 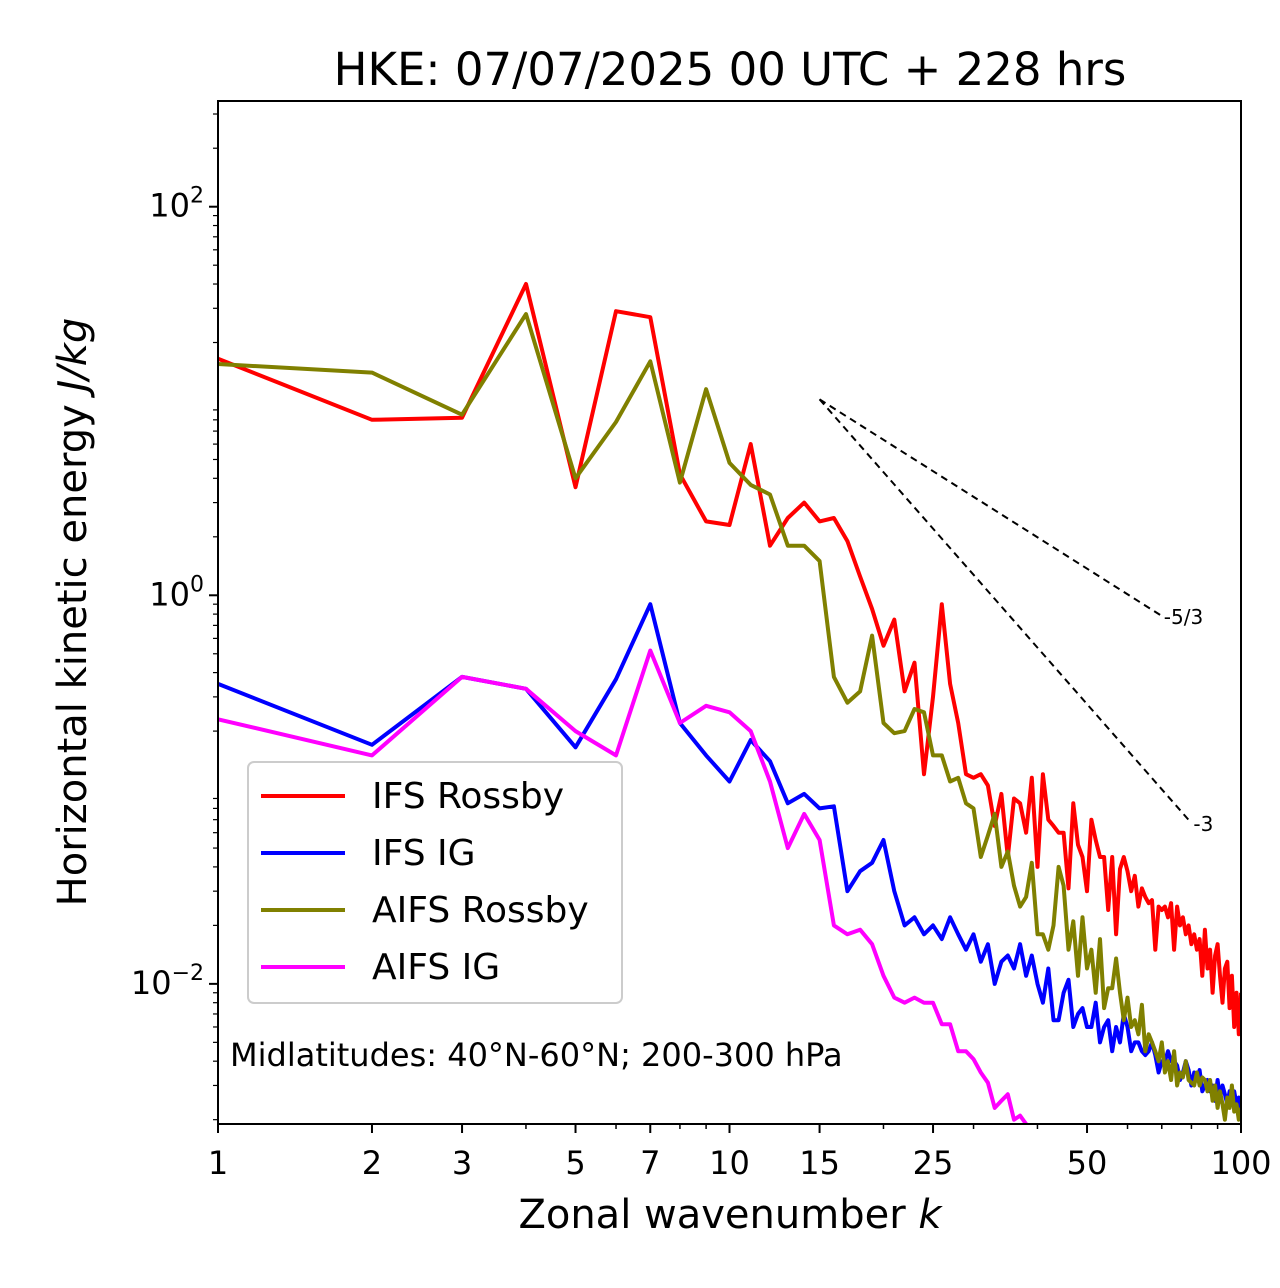 I want to click on legend-label-1: IFS IG, so click(x=424, y=853).